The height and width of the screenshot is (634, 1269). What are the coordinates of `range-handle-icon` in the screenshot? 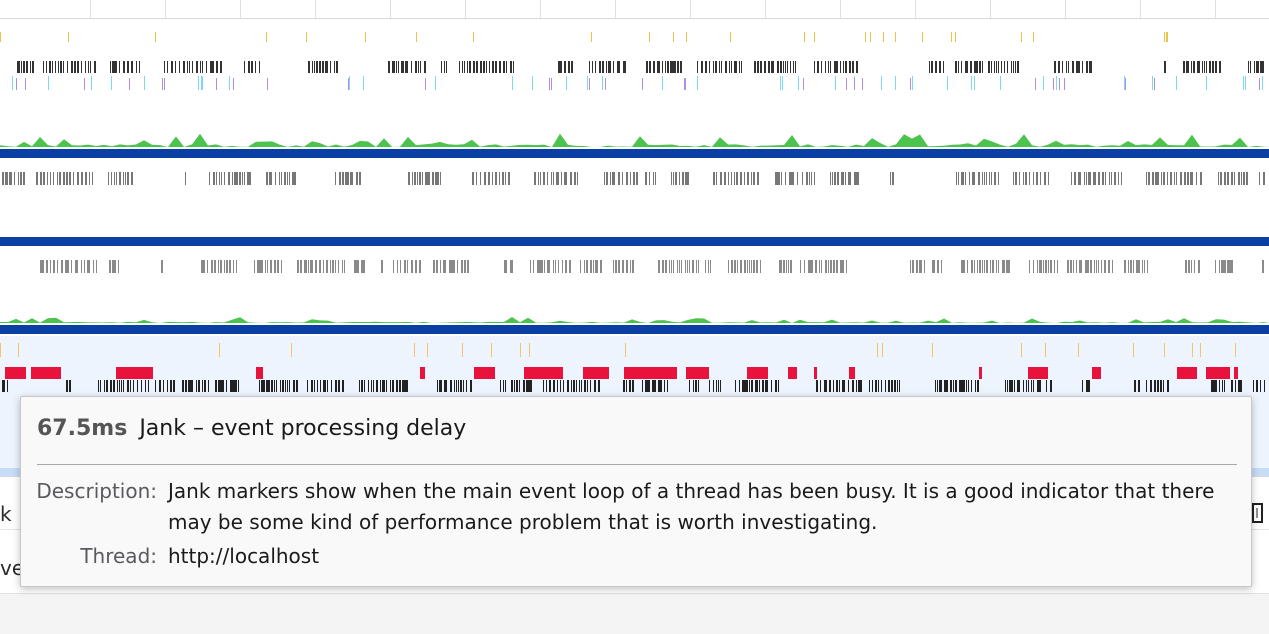 It's located at (1259, 513).